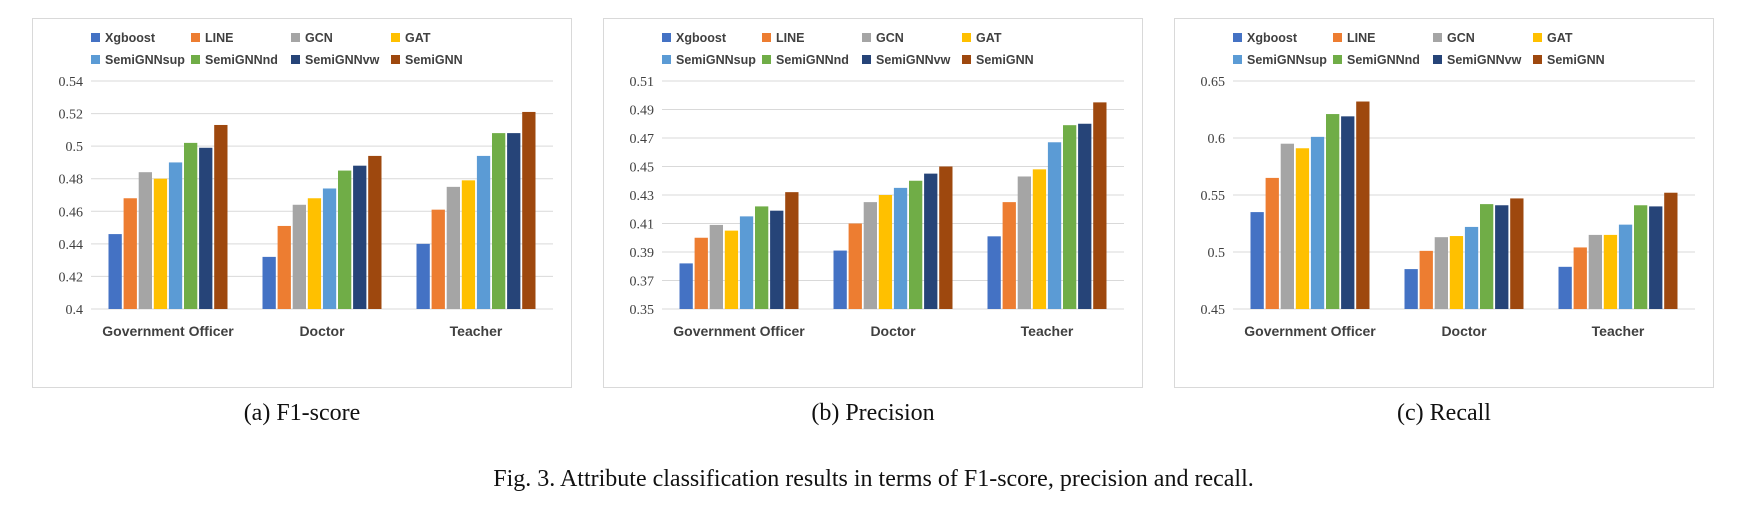  Describe the element at coordinates (642, 225) in the screenshot. I see `y-tick-label: 0.41` at that location.